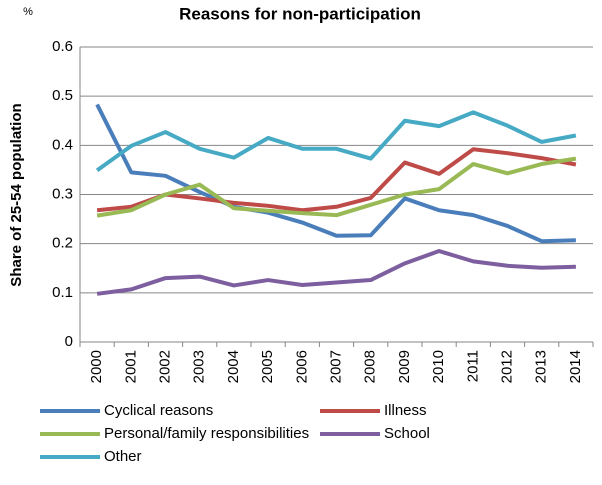  Describe the element at coordinates (199, 366) in the screenshot. I see `x-tick-label: 2003` at that location.